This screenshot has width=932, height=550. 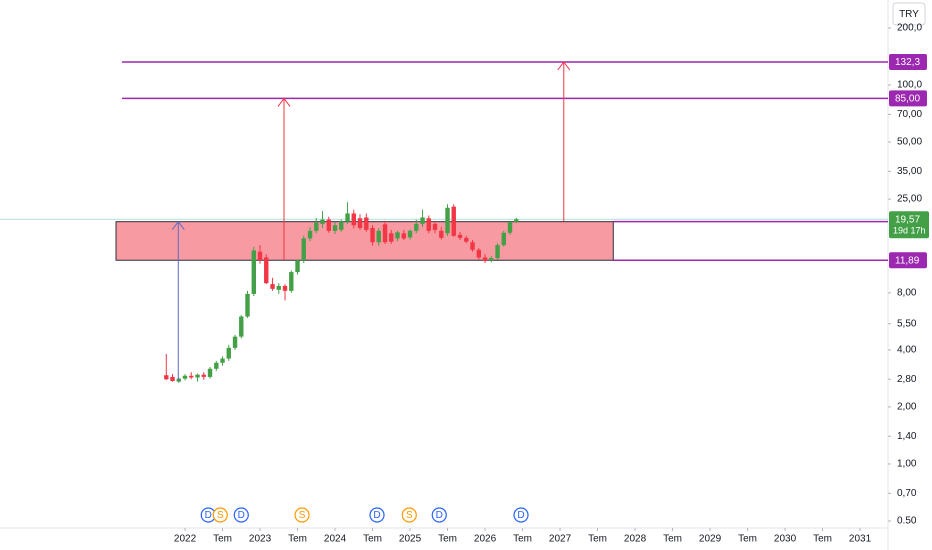 I want to click on currency-label: TRY, so click(x=909, y=14).